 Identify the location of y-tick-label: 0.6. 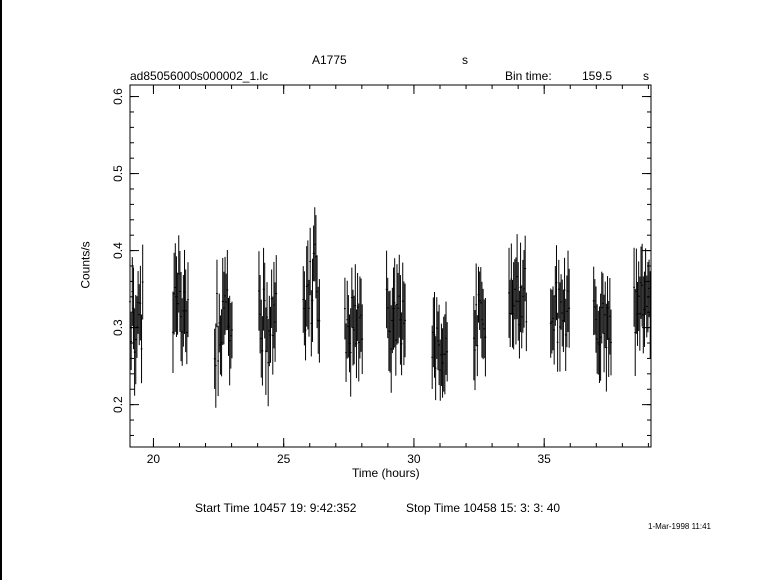
(118, 96).